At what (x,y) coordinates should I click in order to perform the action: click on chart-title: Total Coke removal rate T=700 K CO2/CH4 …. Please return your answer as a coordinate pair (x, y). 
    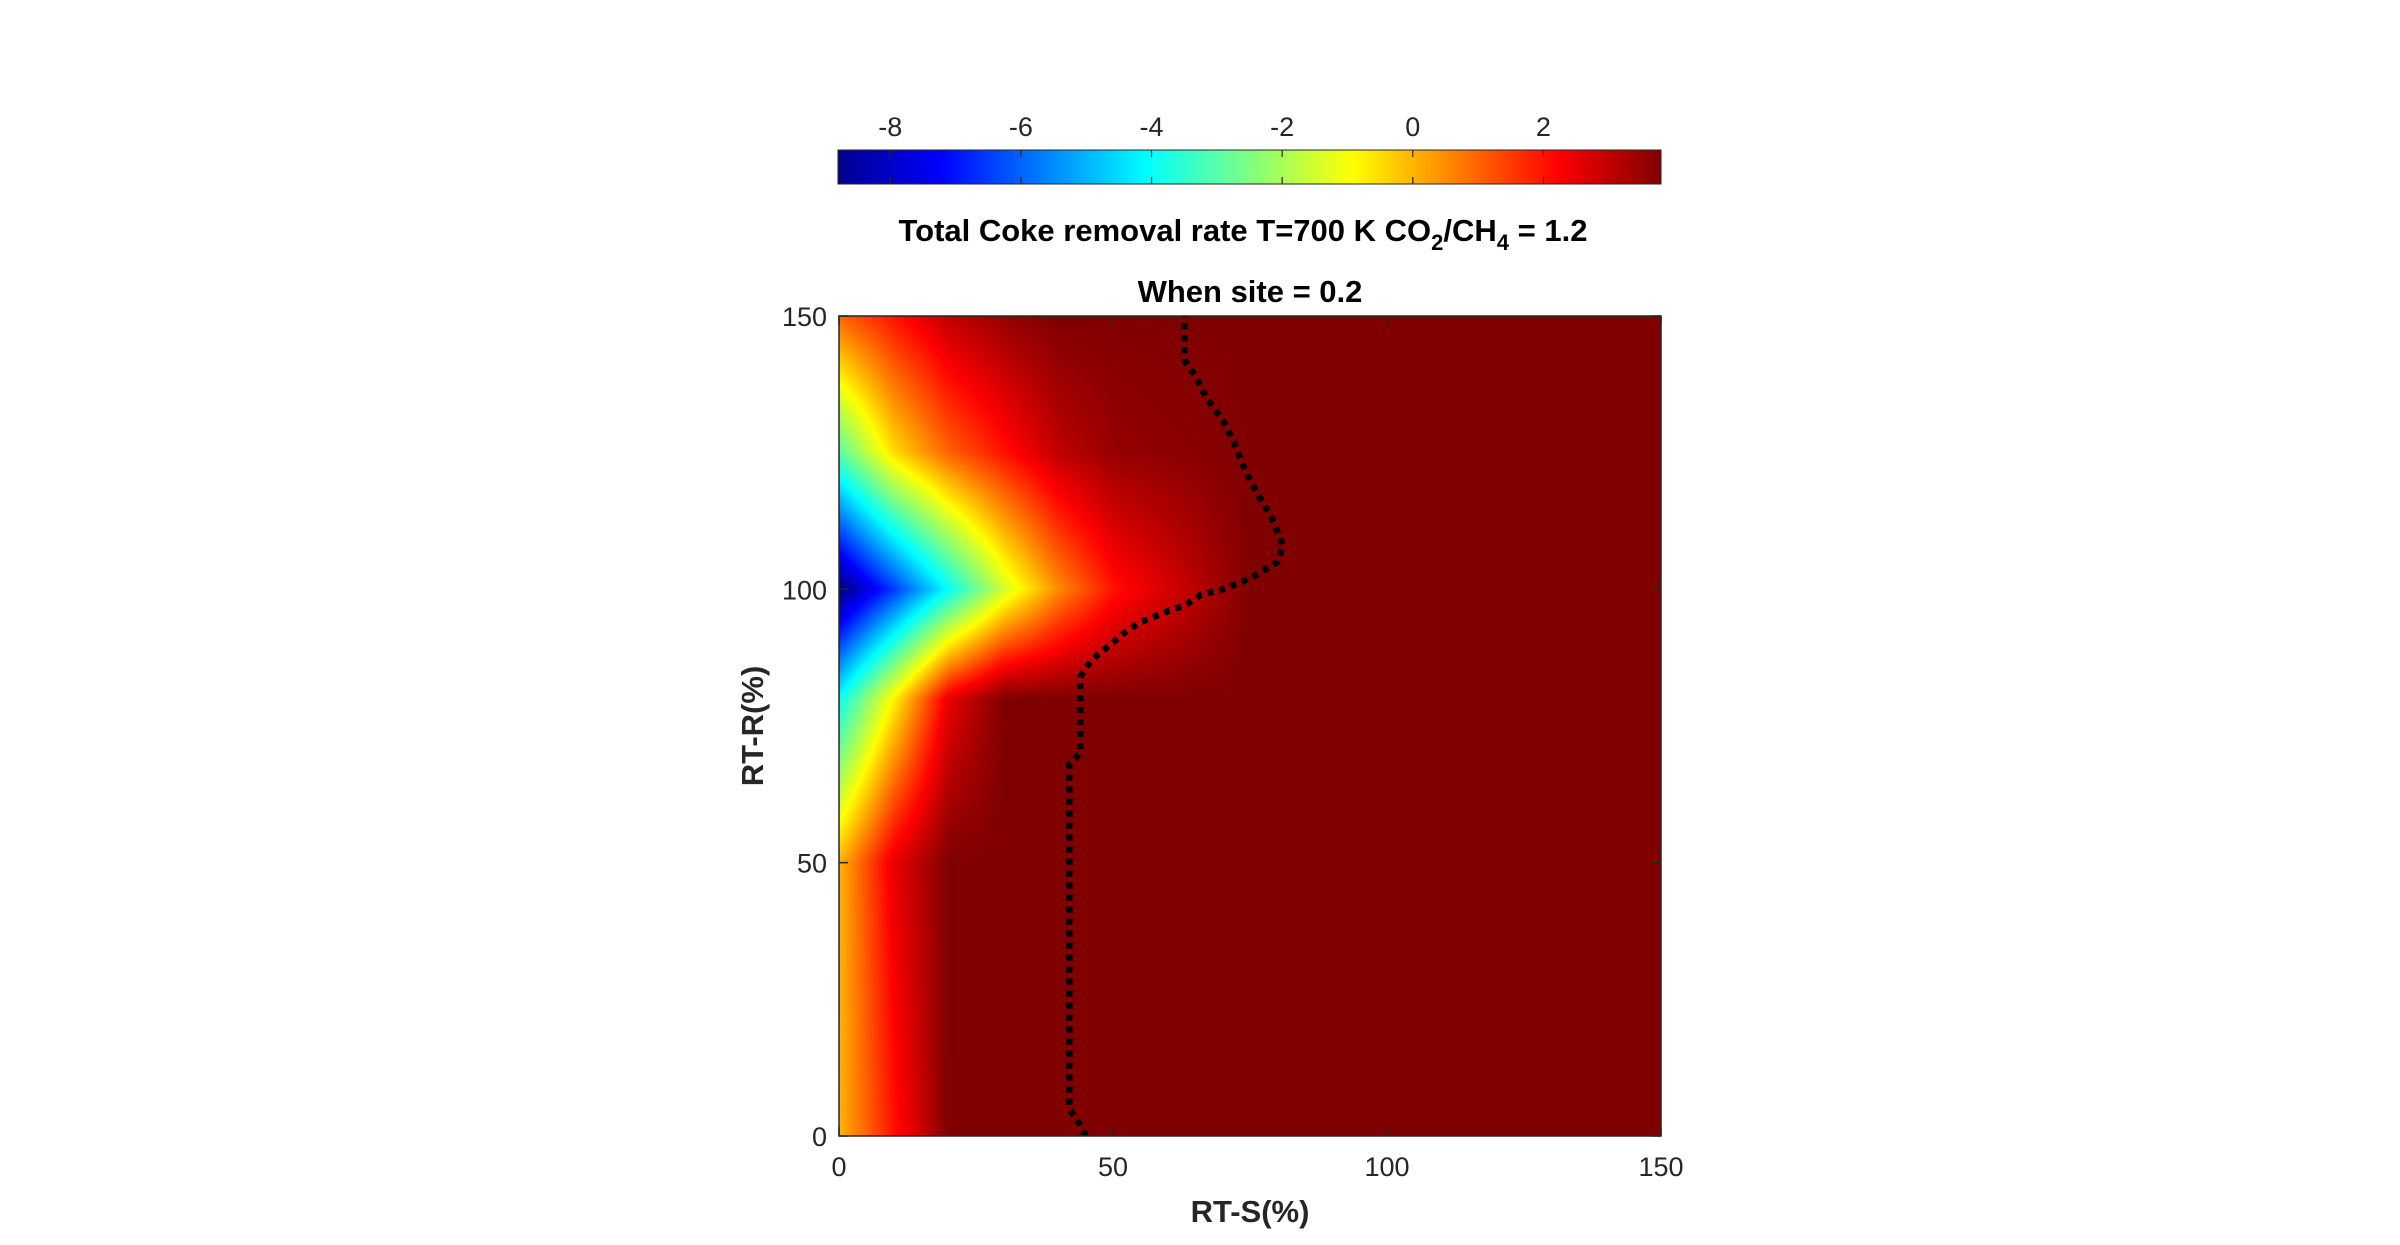
    Looking at the image, I should click on (1243, 234).